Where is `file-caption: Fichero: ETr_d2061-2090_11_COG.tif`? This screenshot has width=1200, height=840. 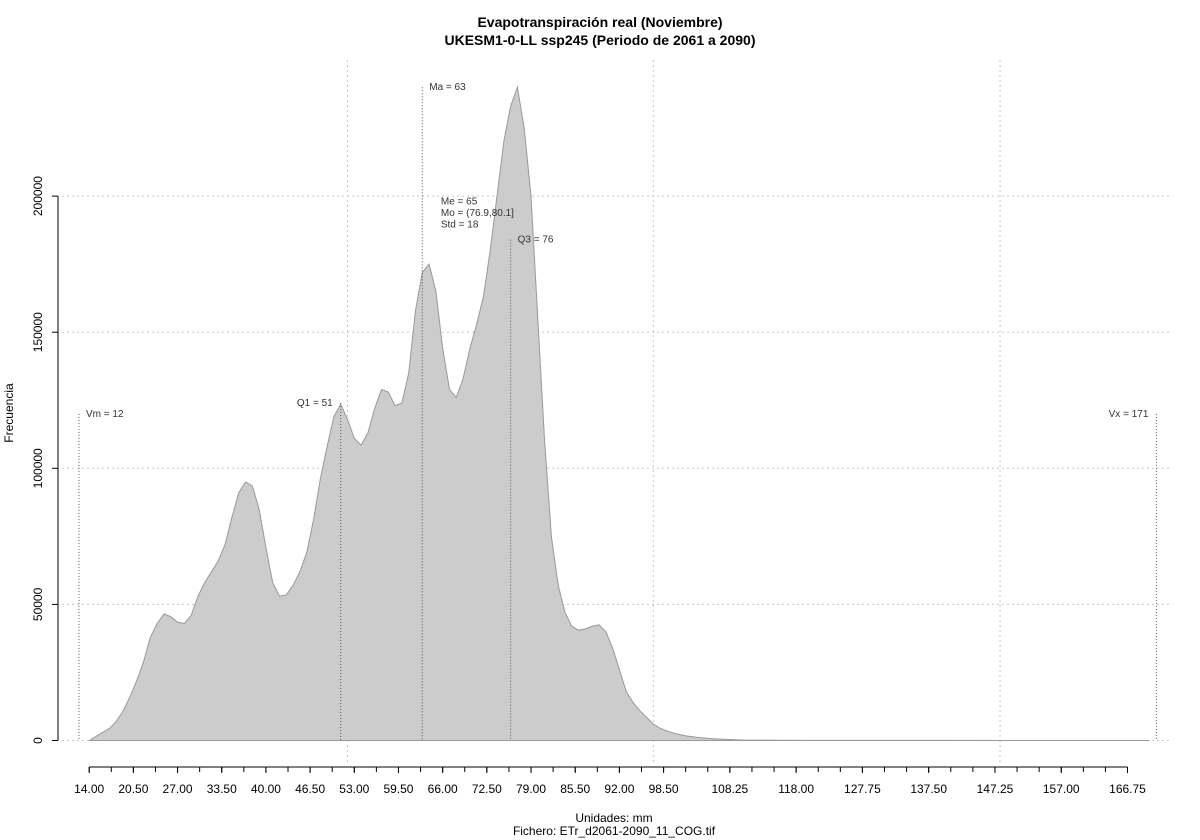
file-caption: Fichero: ETr_d2061-2090_11_COG.tif is located at coordinates (614, 831).